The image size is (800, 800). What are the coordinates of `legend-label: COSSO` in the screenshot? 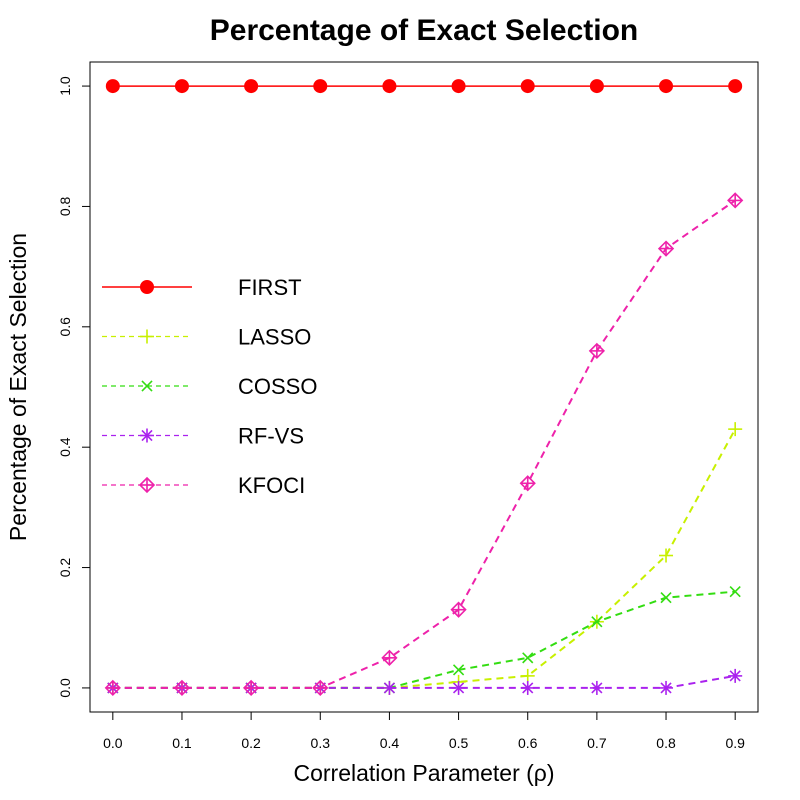 It's located at (277, 386).